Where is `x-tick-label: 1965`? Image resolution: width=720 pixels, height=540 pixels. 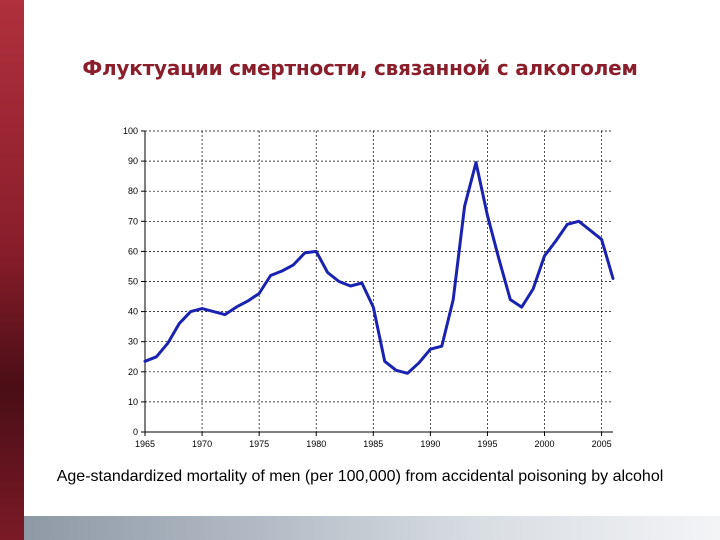 x-tick-label: 1965 is located at coordinates (145, 444).